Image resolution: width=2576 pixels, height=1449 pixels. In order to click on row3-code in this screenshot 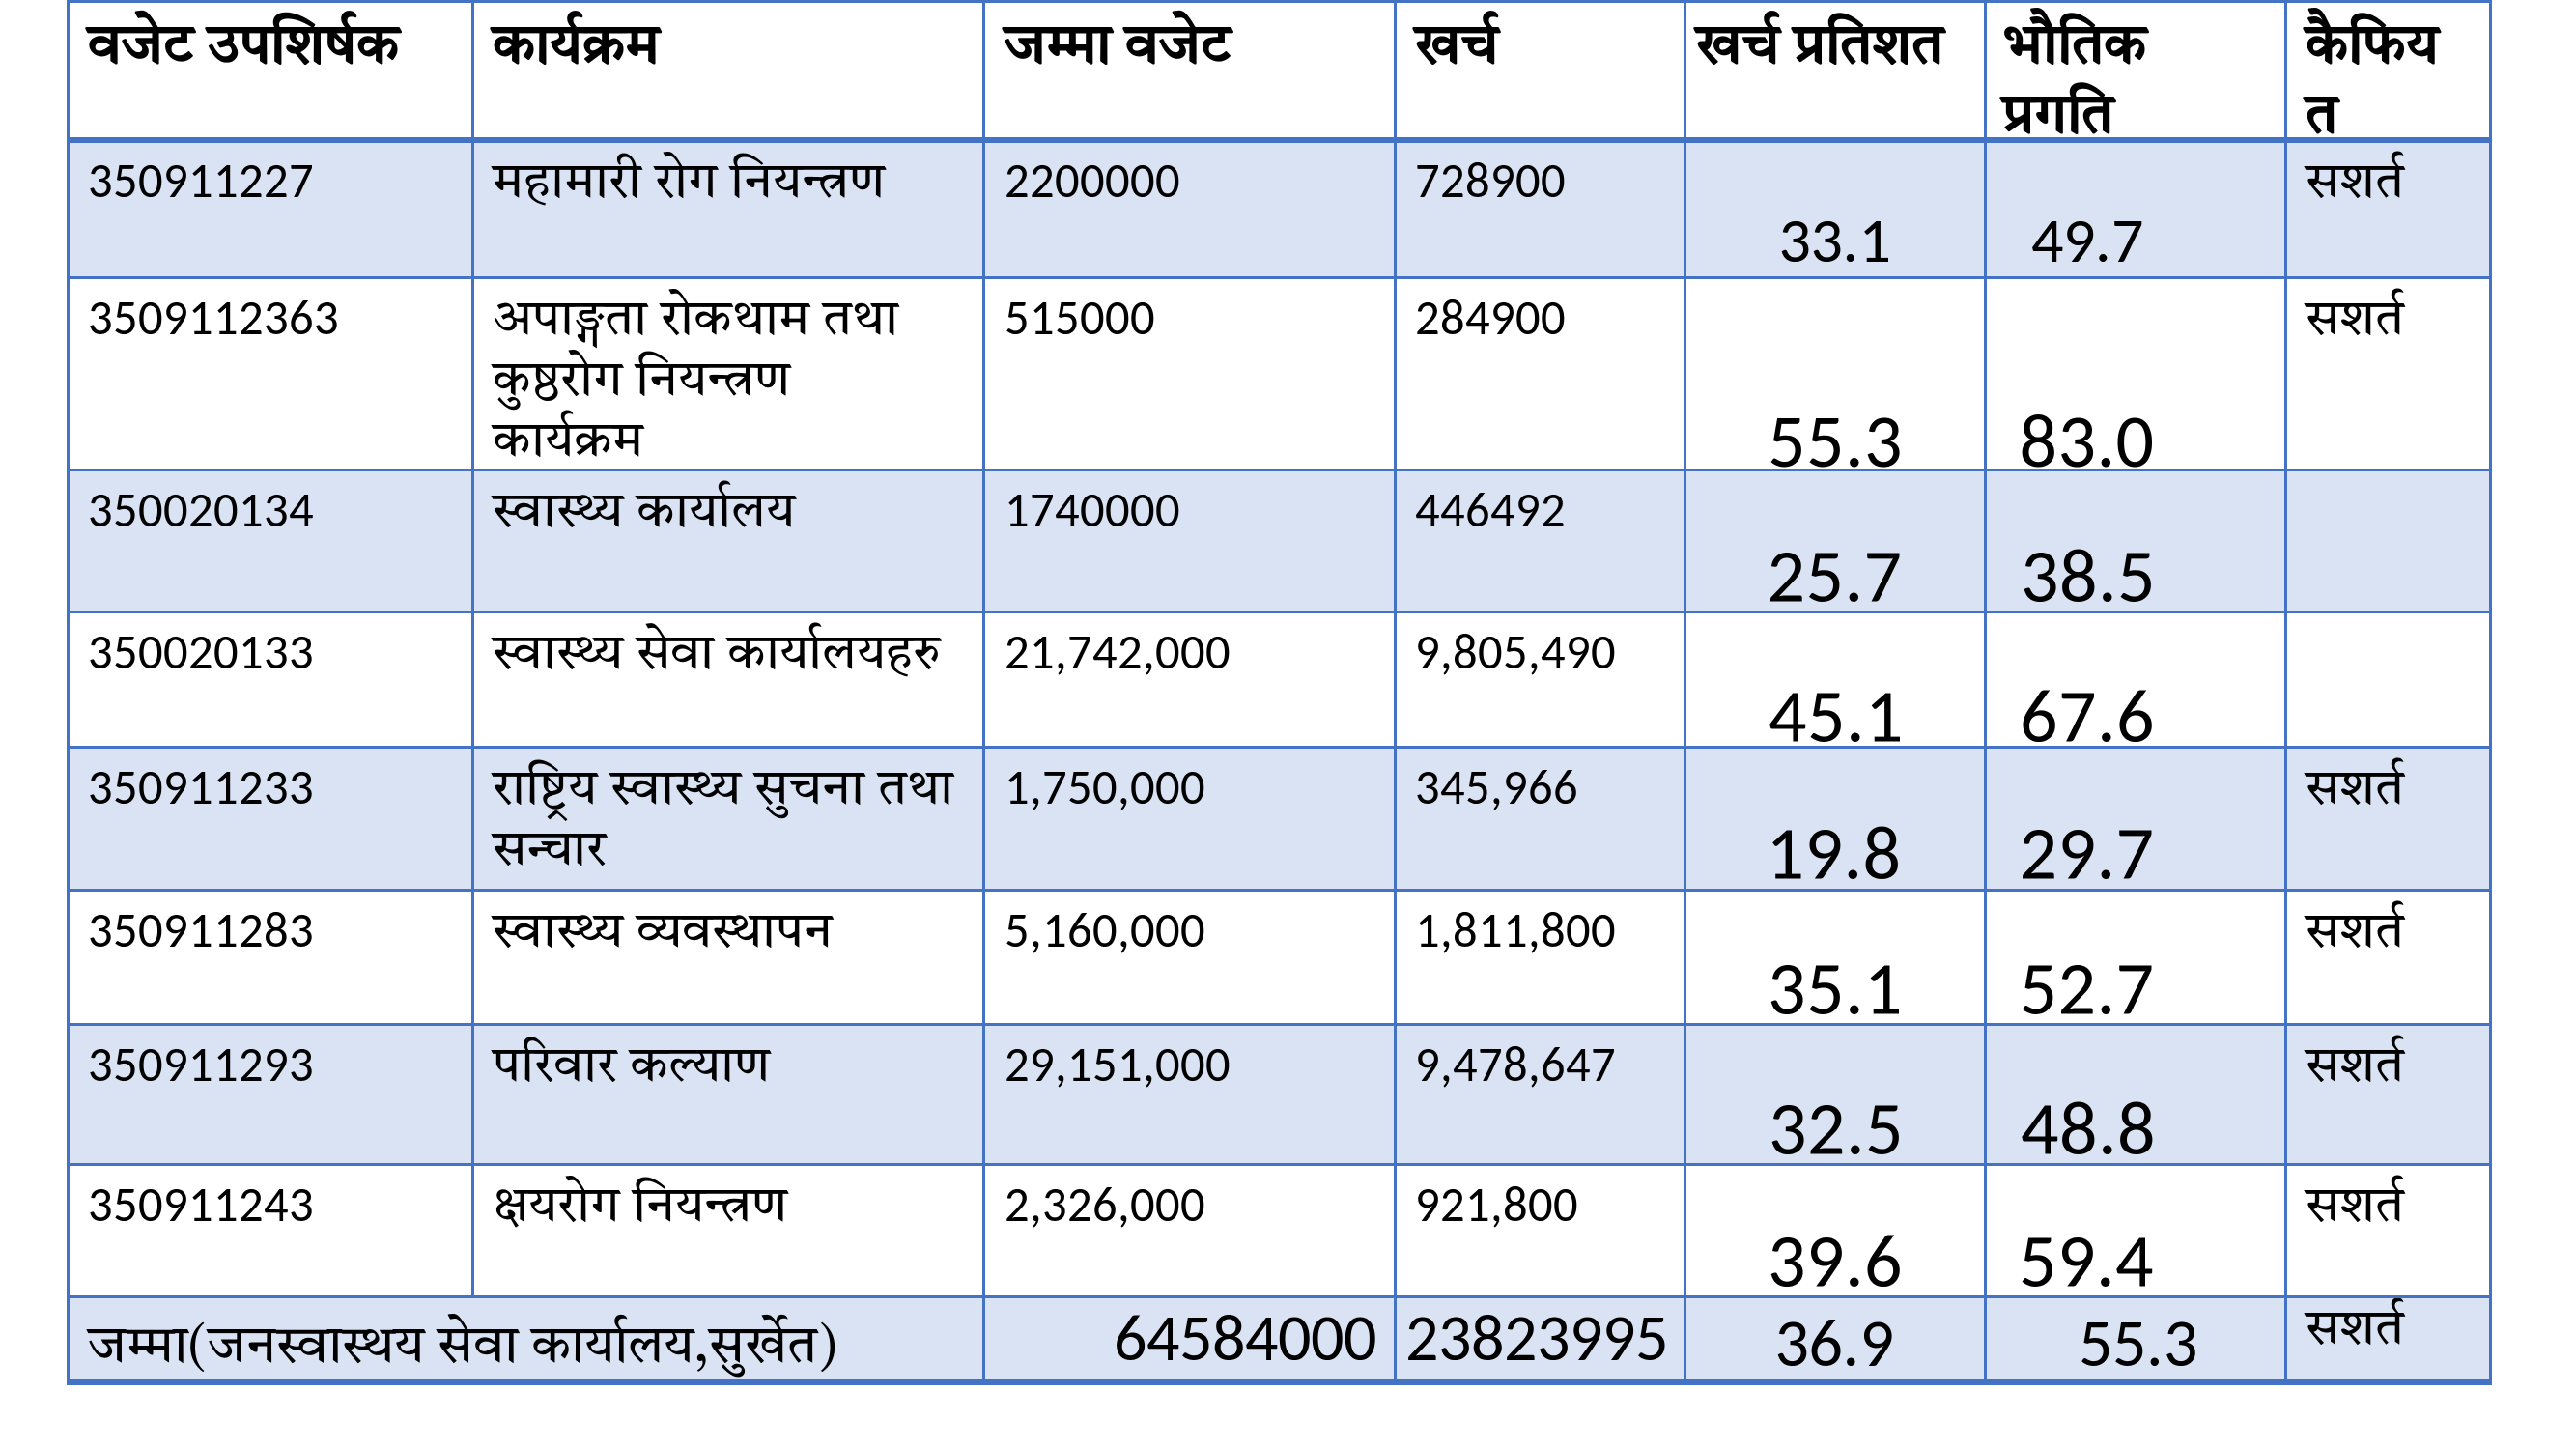, I will do `click(200, 502)`.